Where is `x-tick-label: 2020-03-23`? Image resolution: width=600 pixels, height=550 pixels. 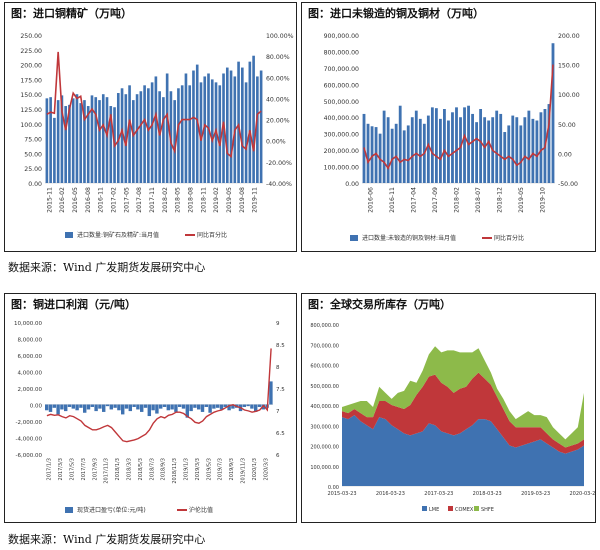
x-tick-label: 2020-03-23 is located at coordinates (582, 494).